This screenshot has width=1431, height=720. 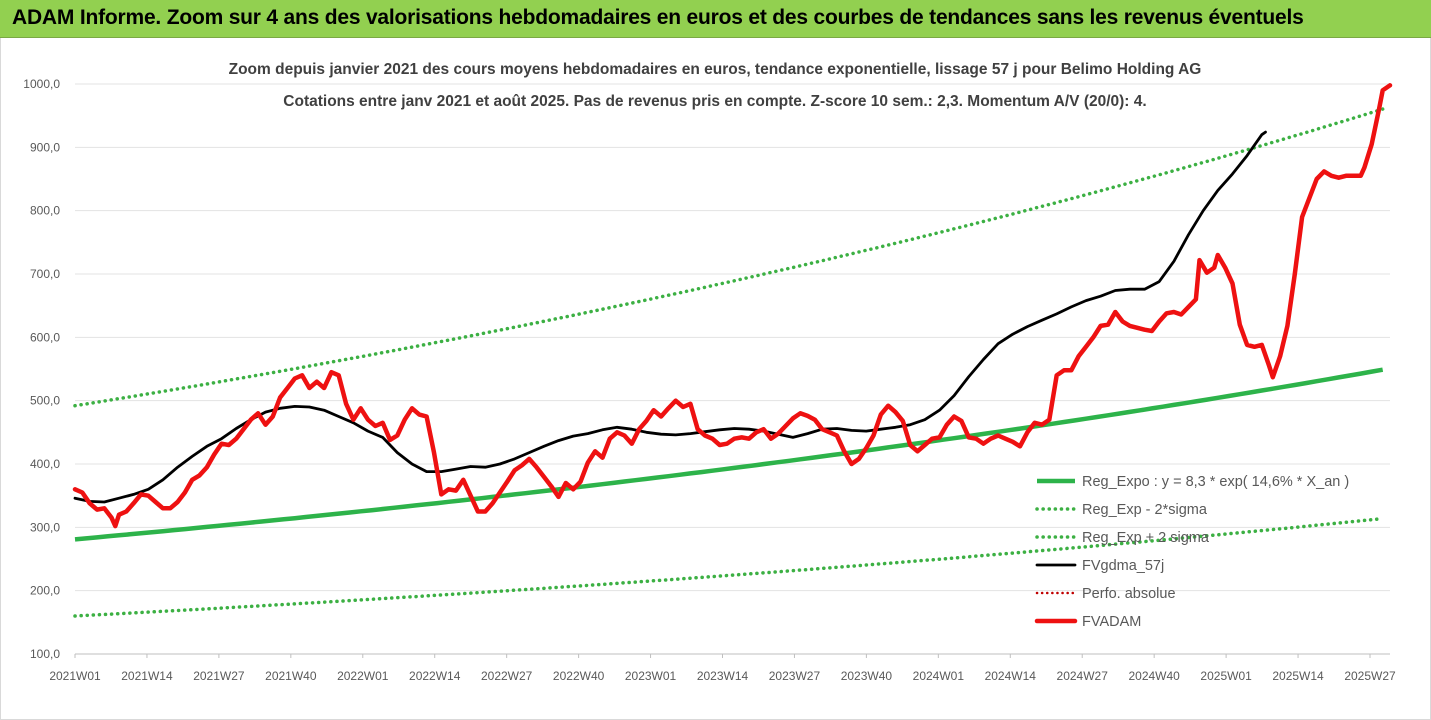 What do you see at coordinates (1226, 676) in the screenshot?
I see `x-tick-label: 2025W01` at bounding box center [1226, 676].